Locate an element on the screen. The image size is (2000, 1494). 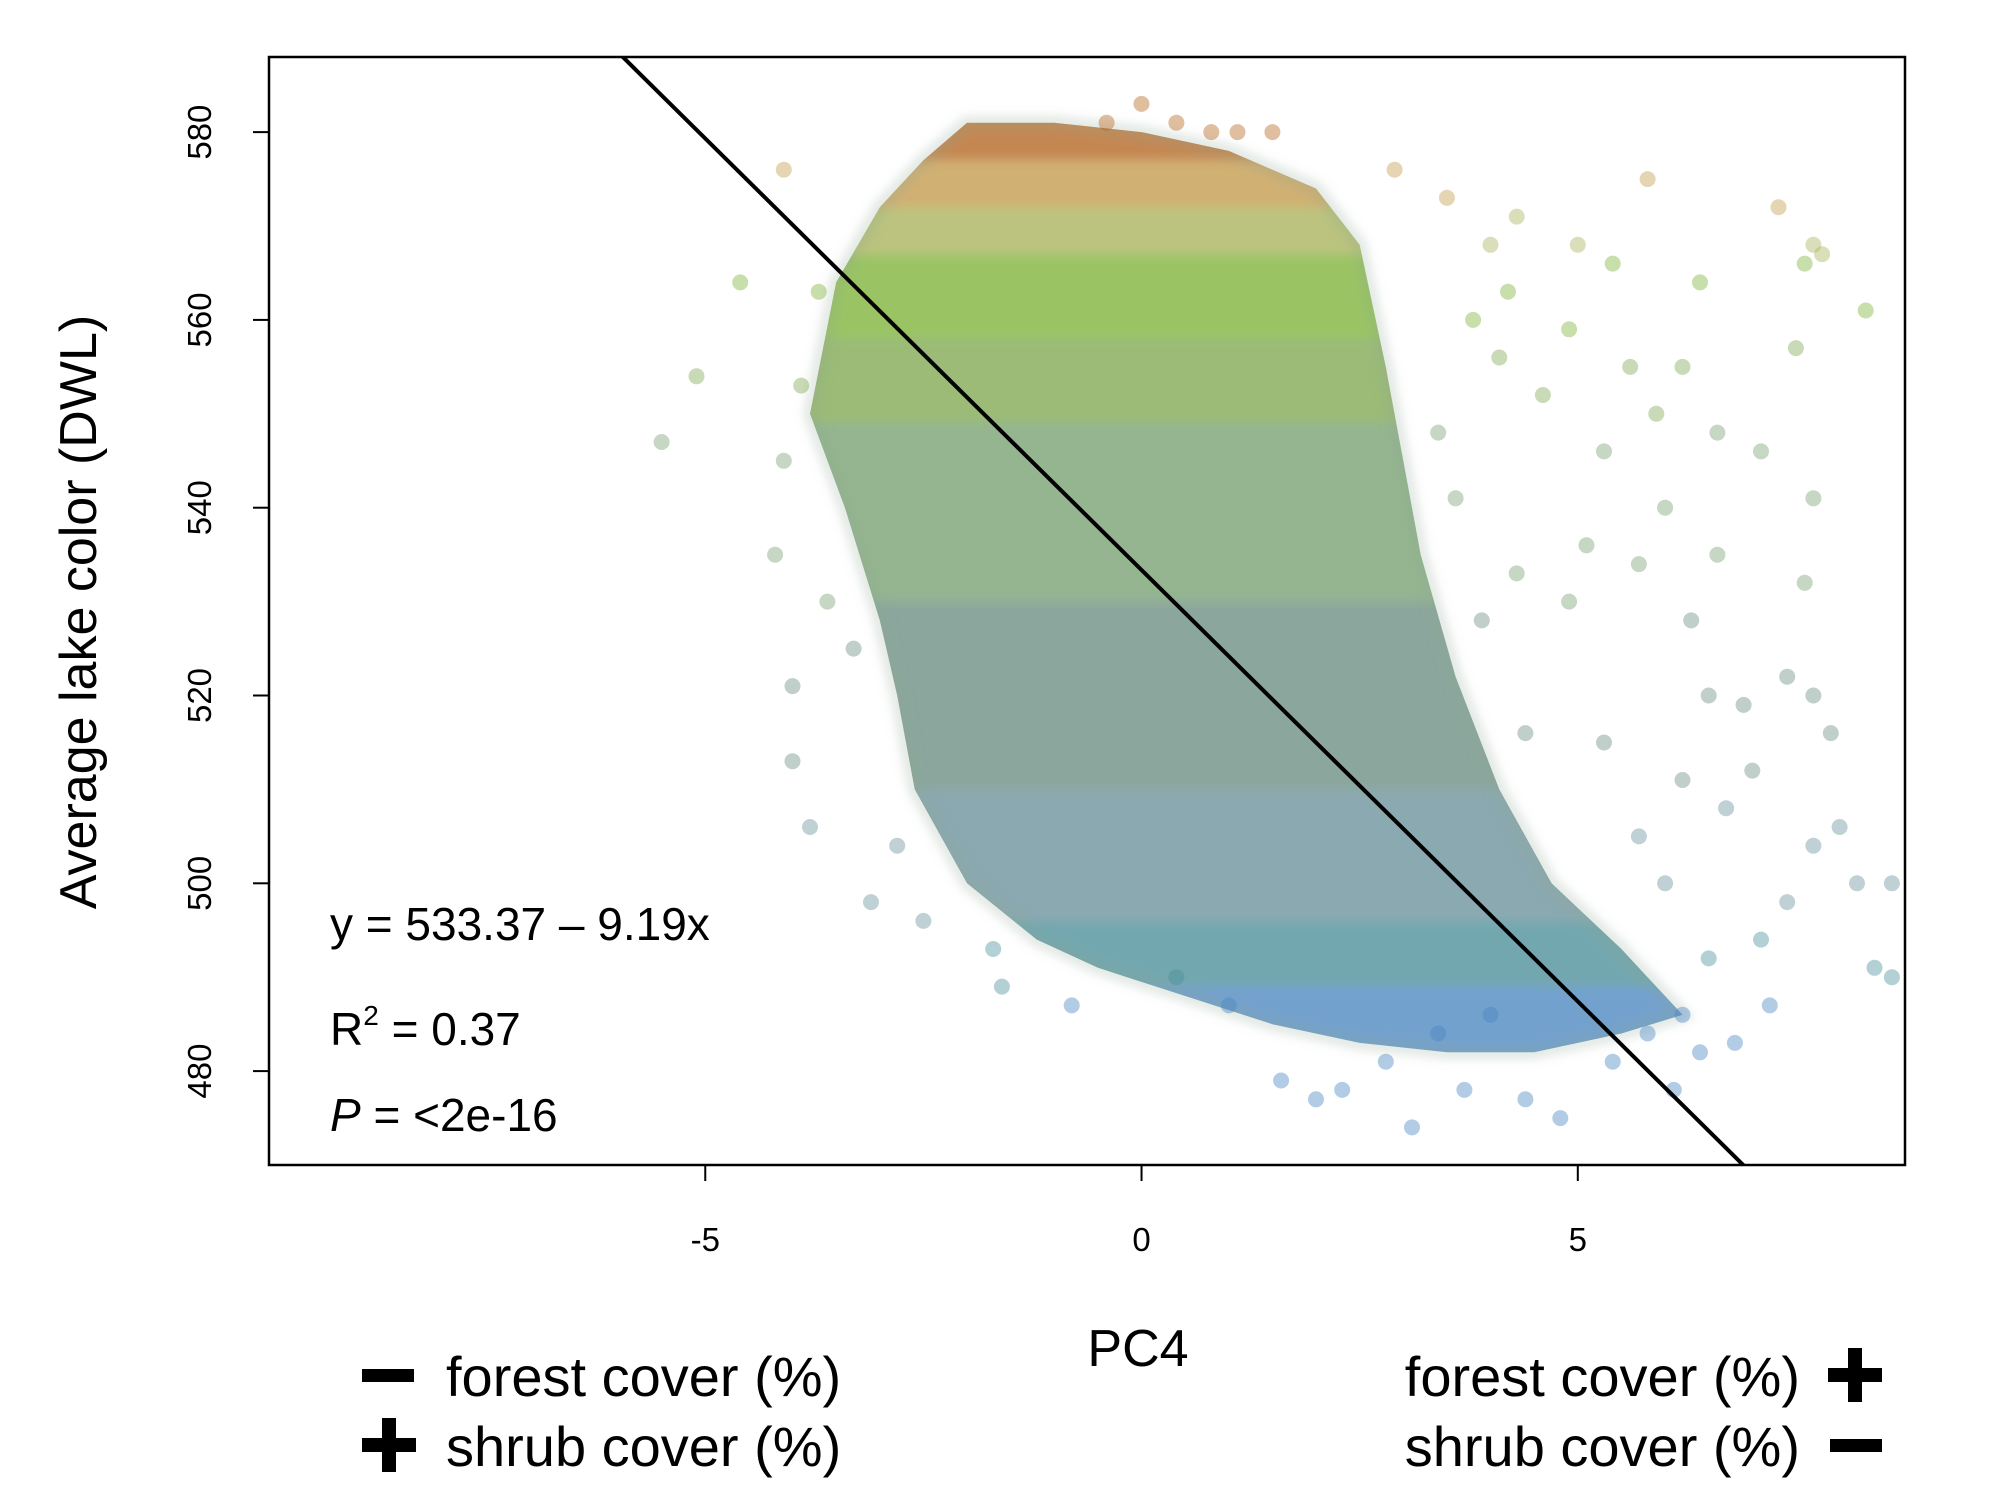
y-axis: 480 500 520 540 560 580 is located at coordinates (225, 602).